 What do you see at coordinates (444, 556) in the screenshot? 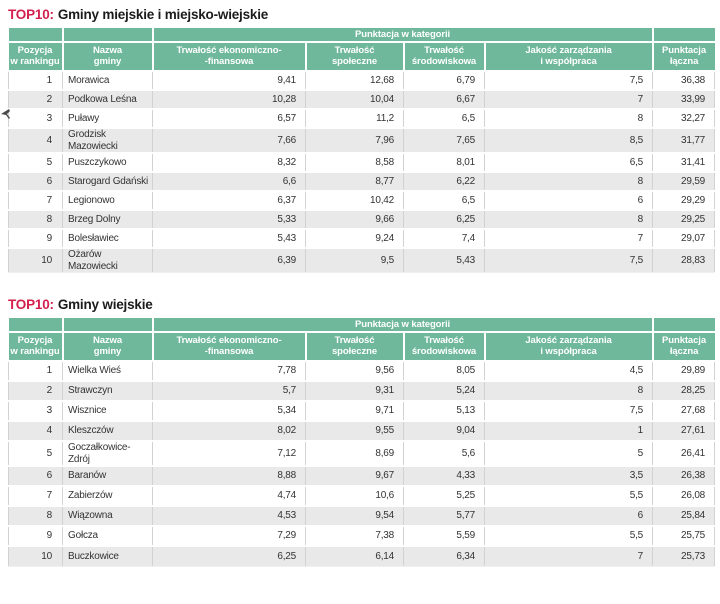
I see `score-environment-cell: 6,34` at bounding box center [444, 556].